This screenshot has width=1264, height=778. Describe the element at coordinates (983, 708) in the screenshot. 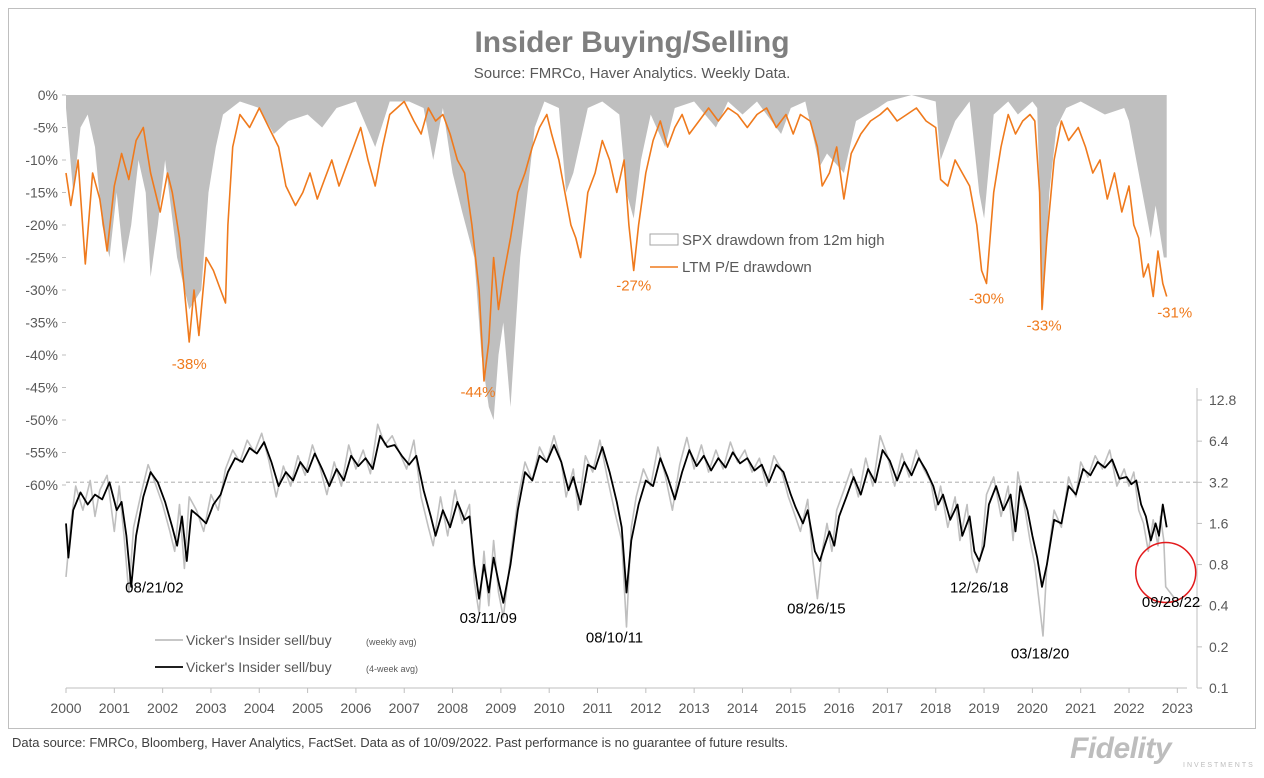

I see `x-tick-label: 2019` at that location.